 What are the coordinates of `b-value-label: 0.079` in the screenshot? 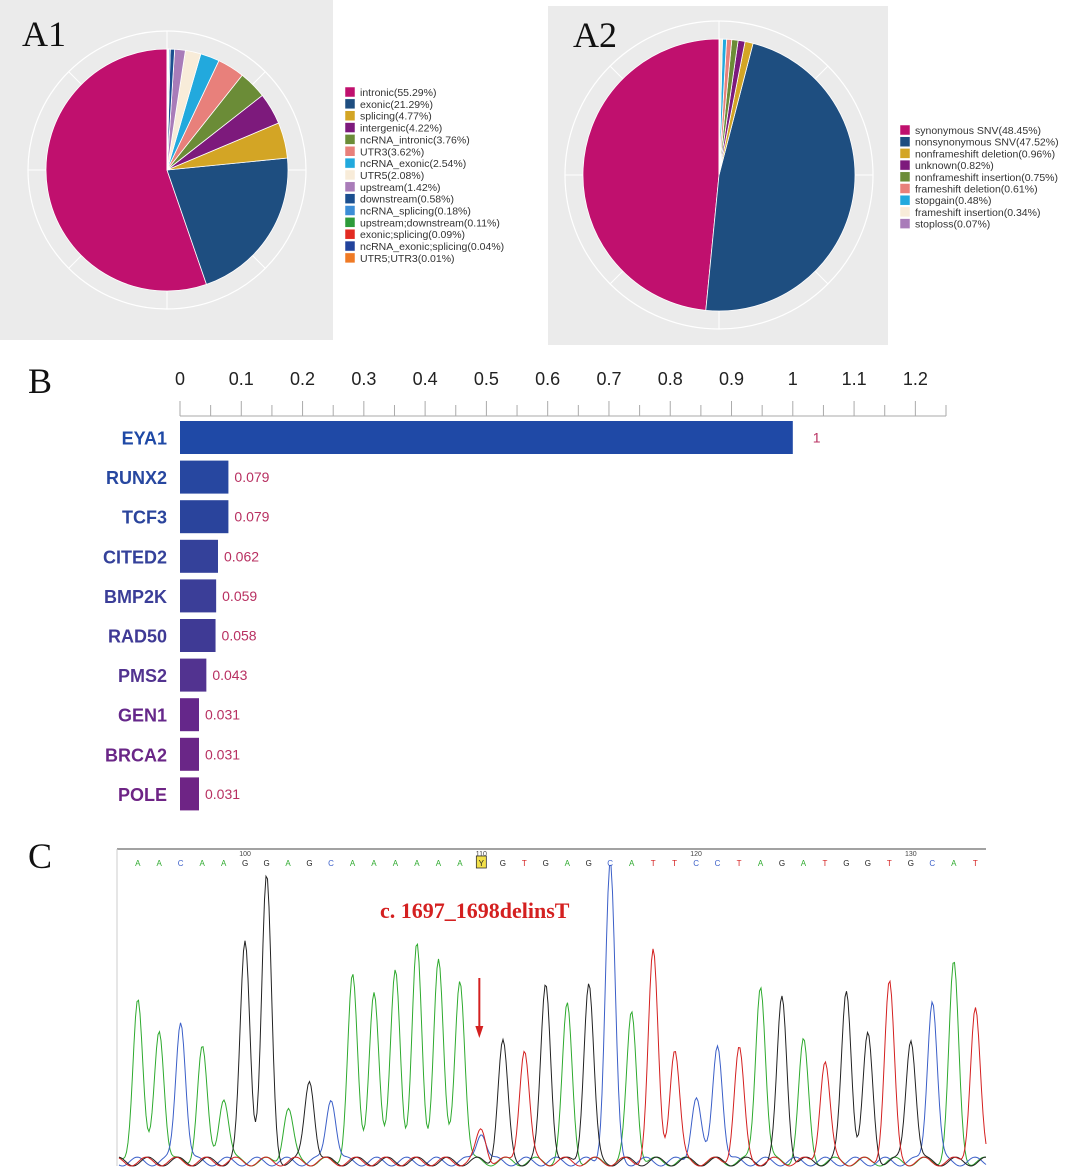 It's located at (251, 477).